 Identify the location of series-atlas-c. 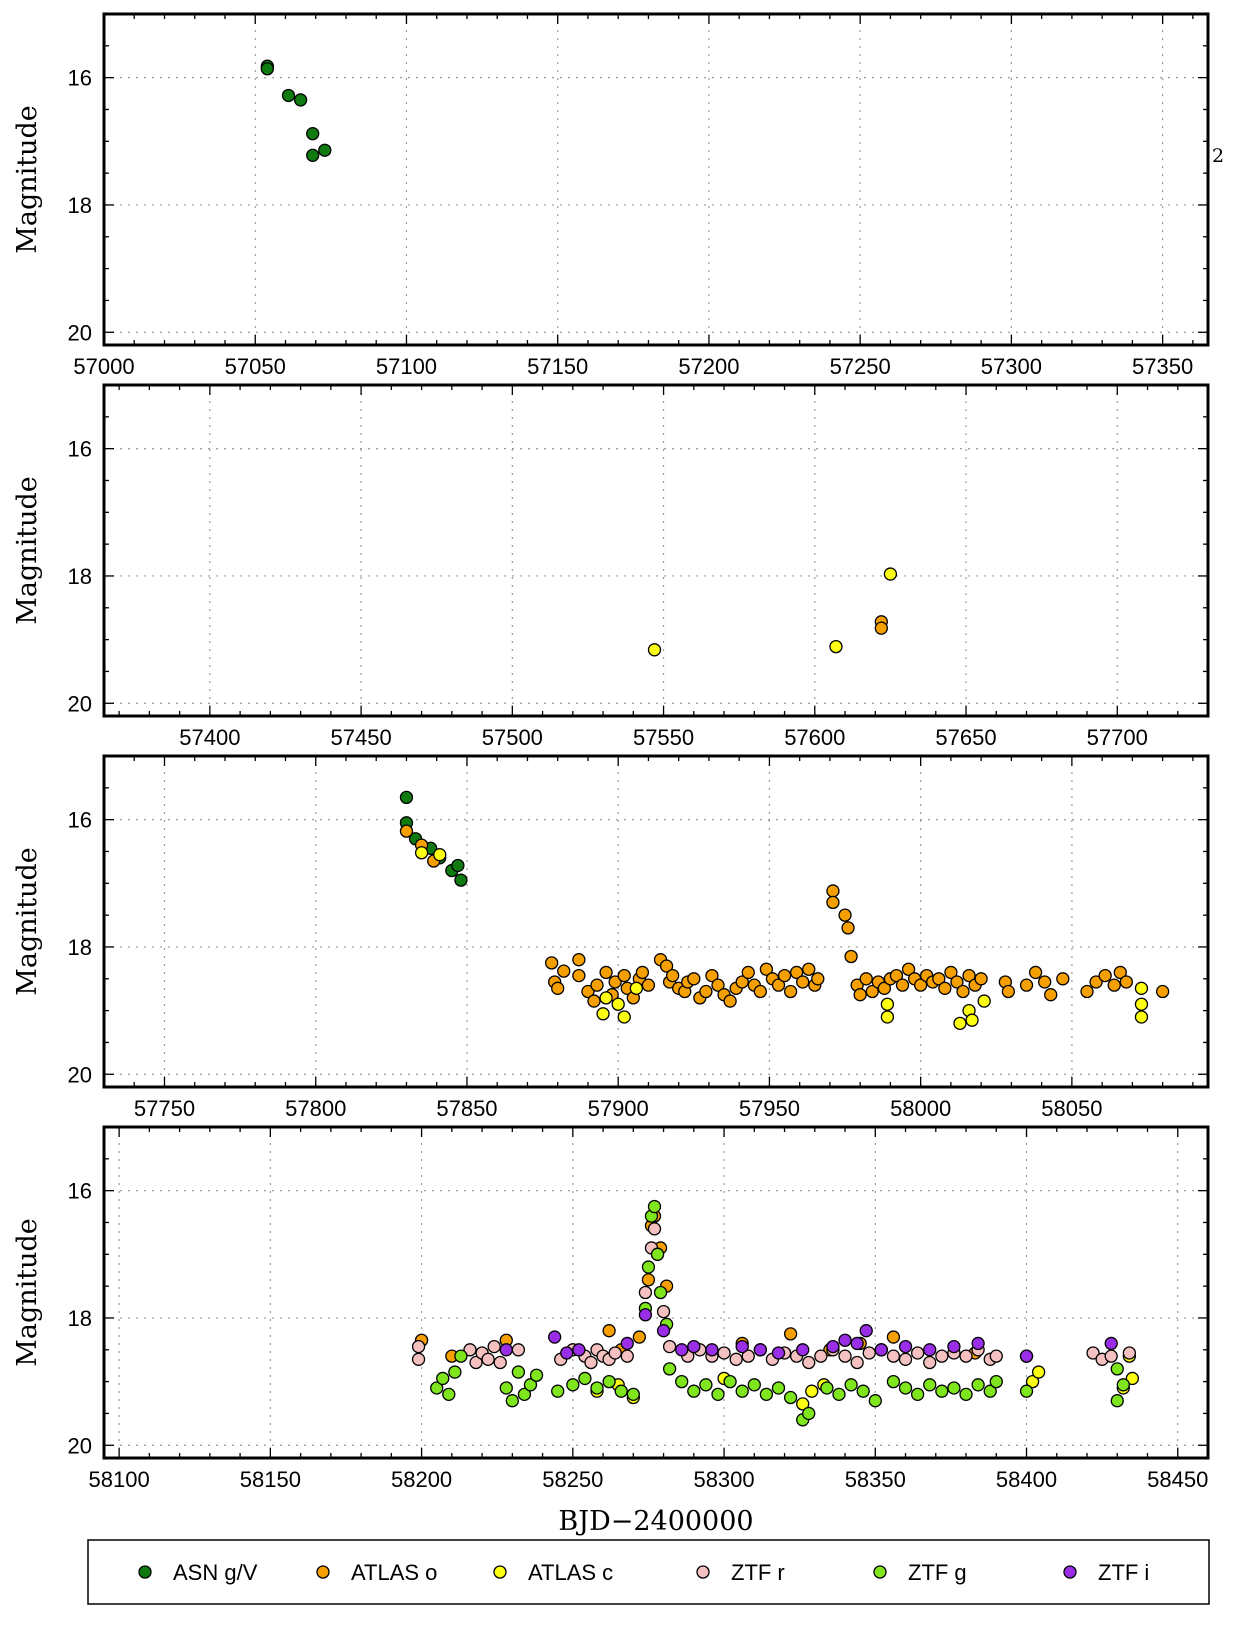
(865, 1380).